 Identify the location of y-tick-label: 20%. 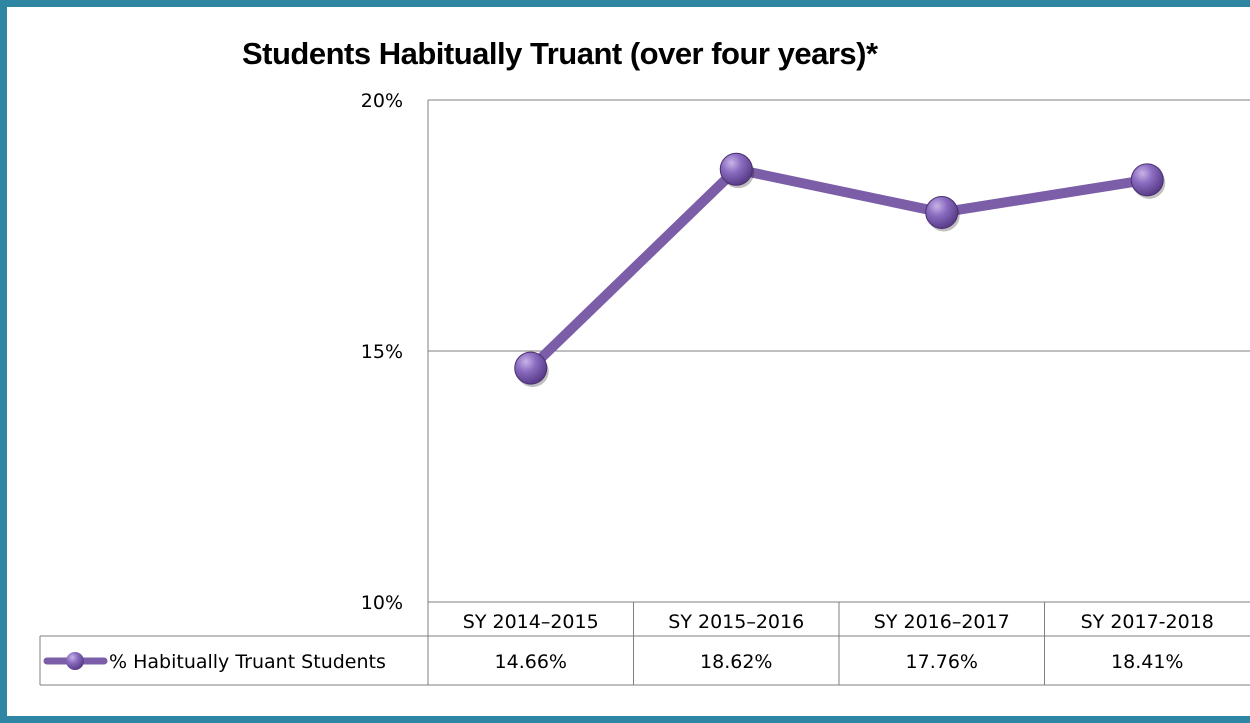
(382, 101).